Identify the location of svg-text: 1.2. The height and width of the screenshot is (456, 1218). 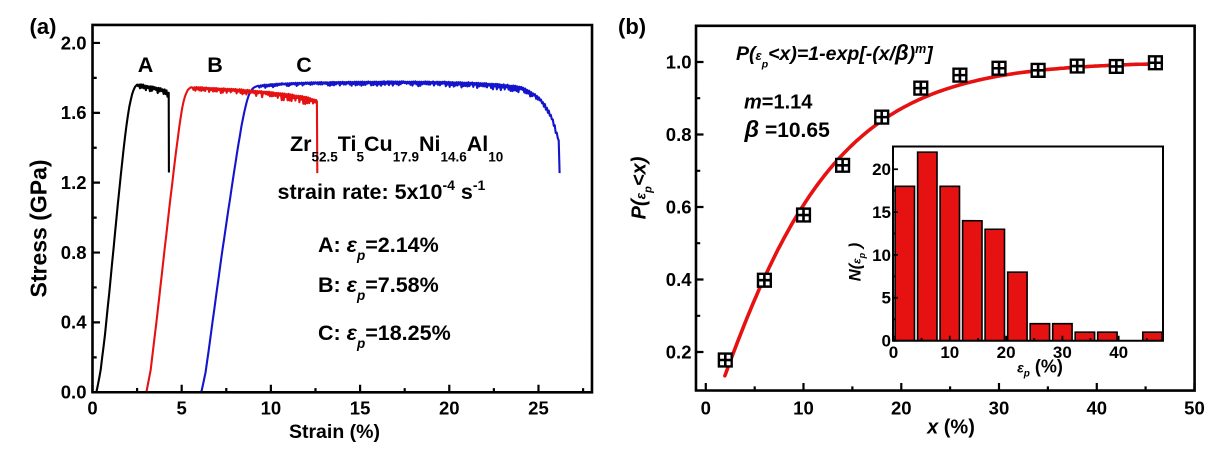
(74, 182).